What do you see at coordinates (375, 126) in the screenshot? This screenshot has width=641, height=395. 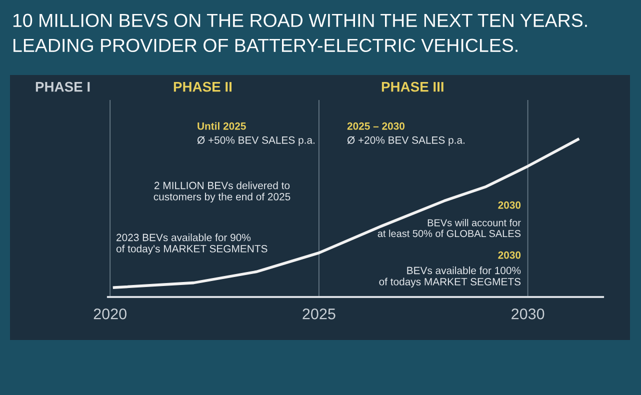 I see `text: 2025 – 2030` at bounding box center [375, 126].